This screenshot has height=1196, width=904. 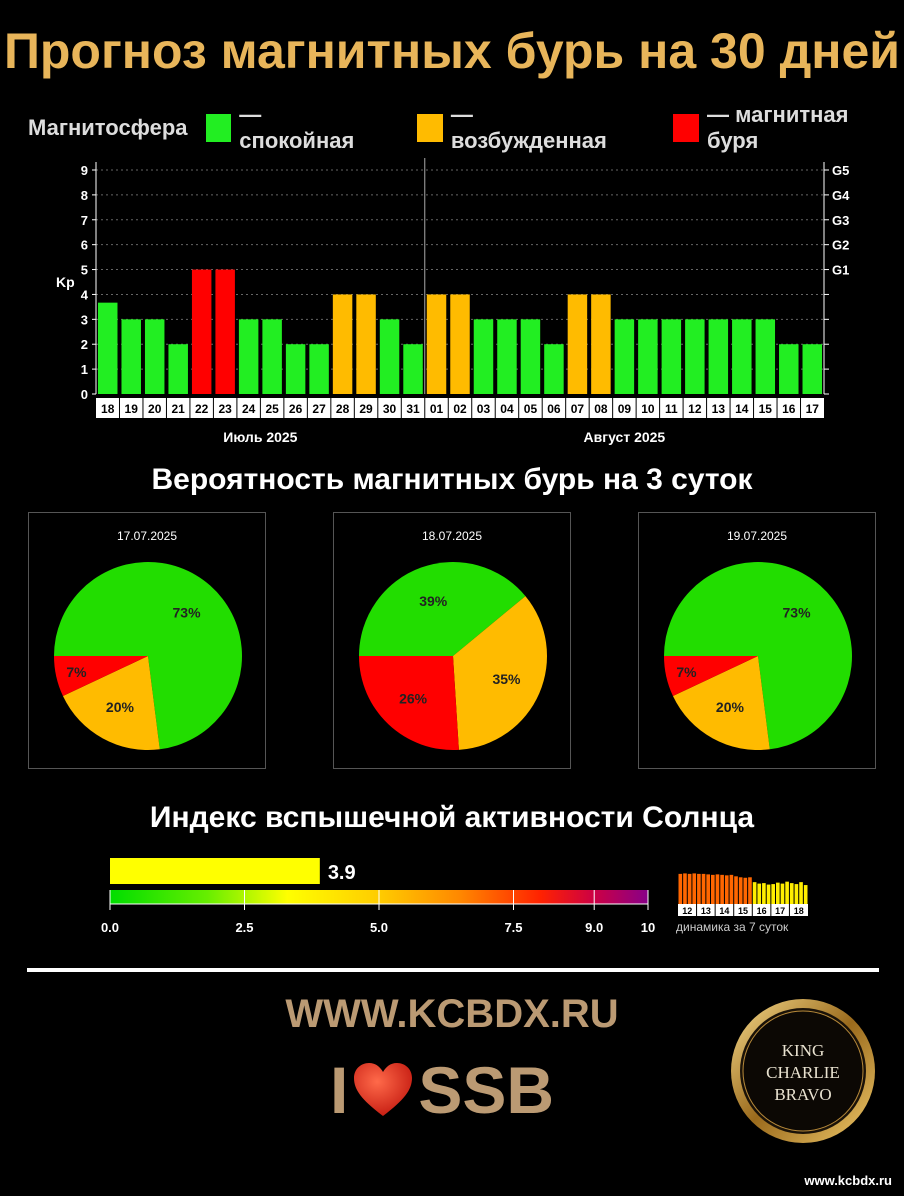 What do you see at coordinates (225, 409) in the screenshot?
I see `x-tick-label: 23` at bounding box center [225, 409].